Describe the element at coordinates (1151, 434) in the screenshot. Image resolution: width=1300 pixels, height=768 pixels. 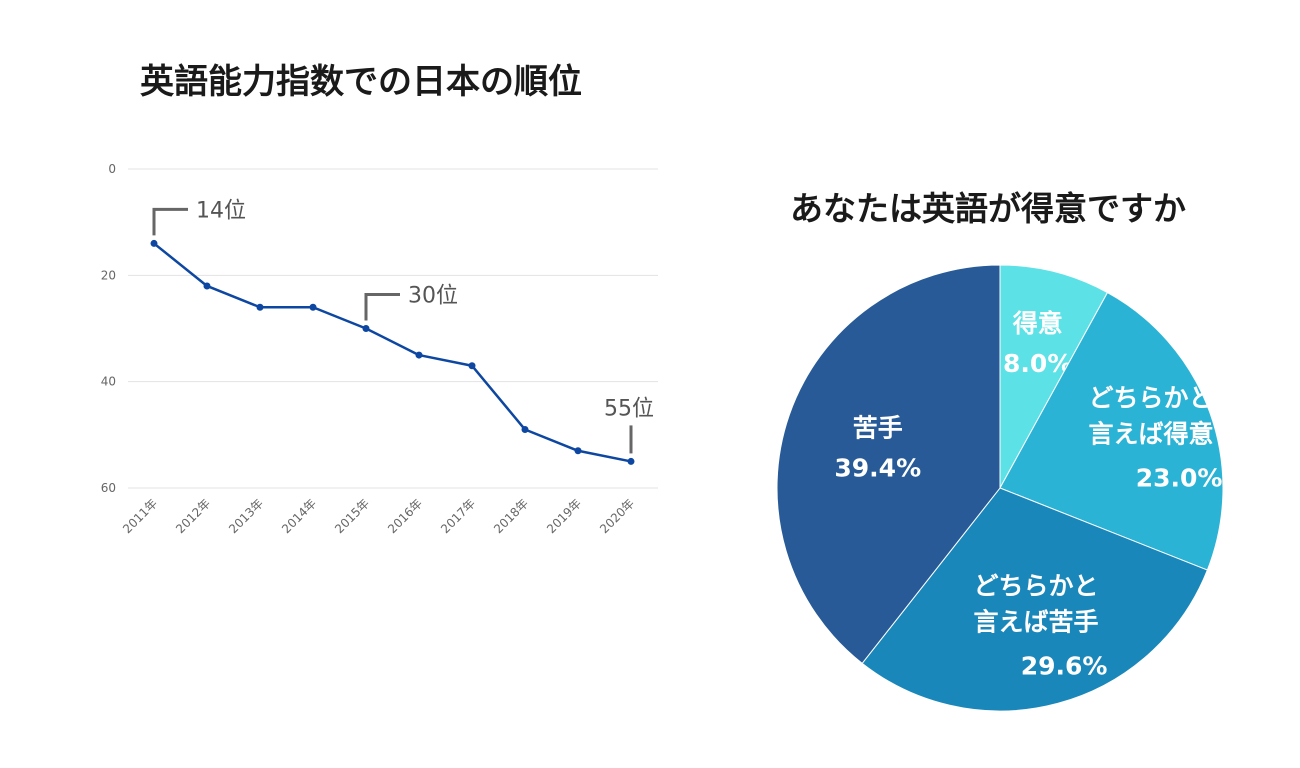
I see `pie-slice-label: 言えば得意` at that location.